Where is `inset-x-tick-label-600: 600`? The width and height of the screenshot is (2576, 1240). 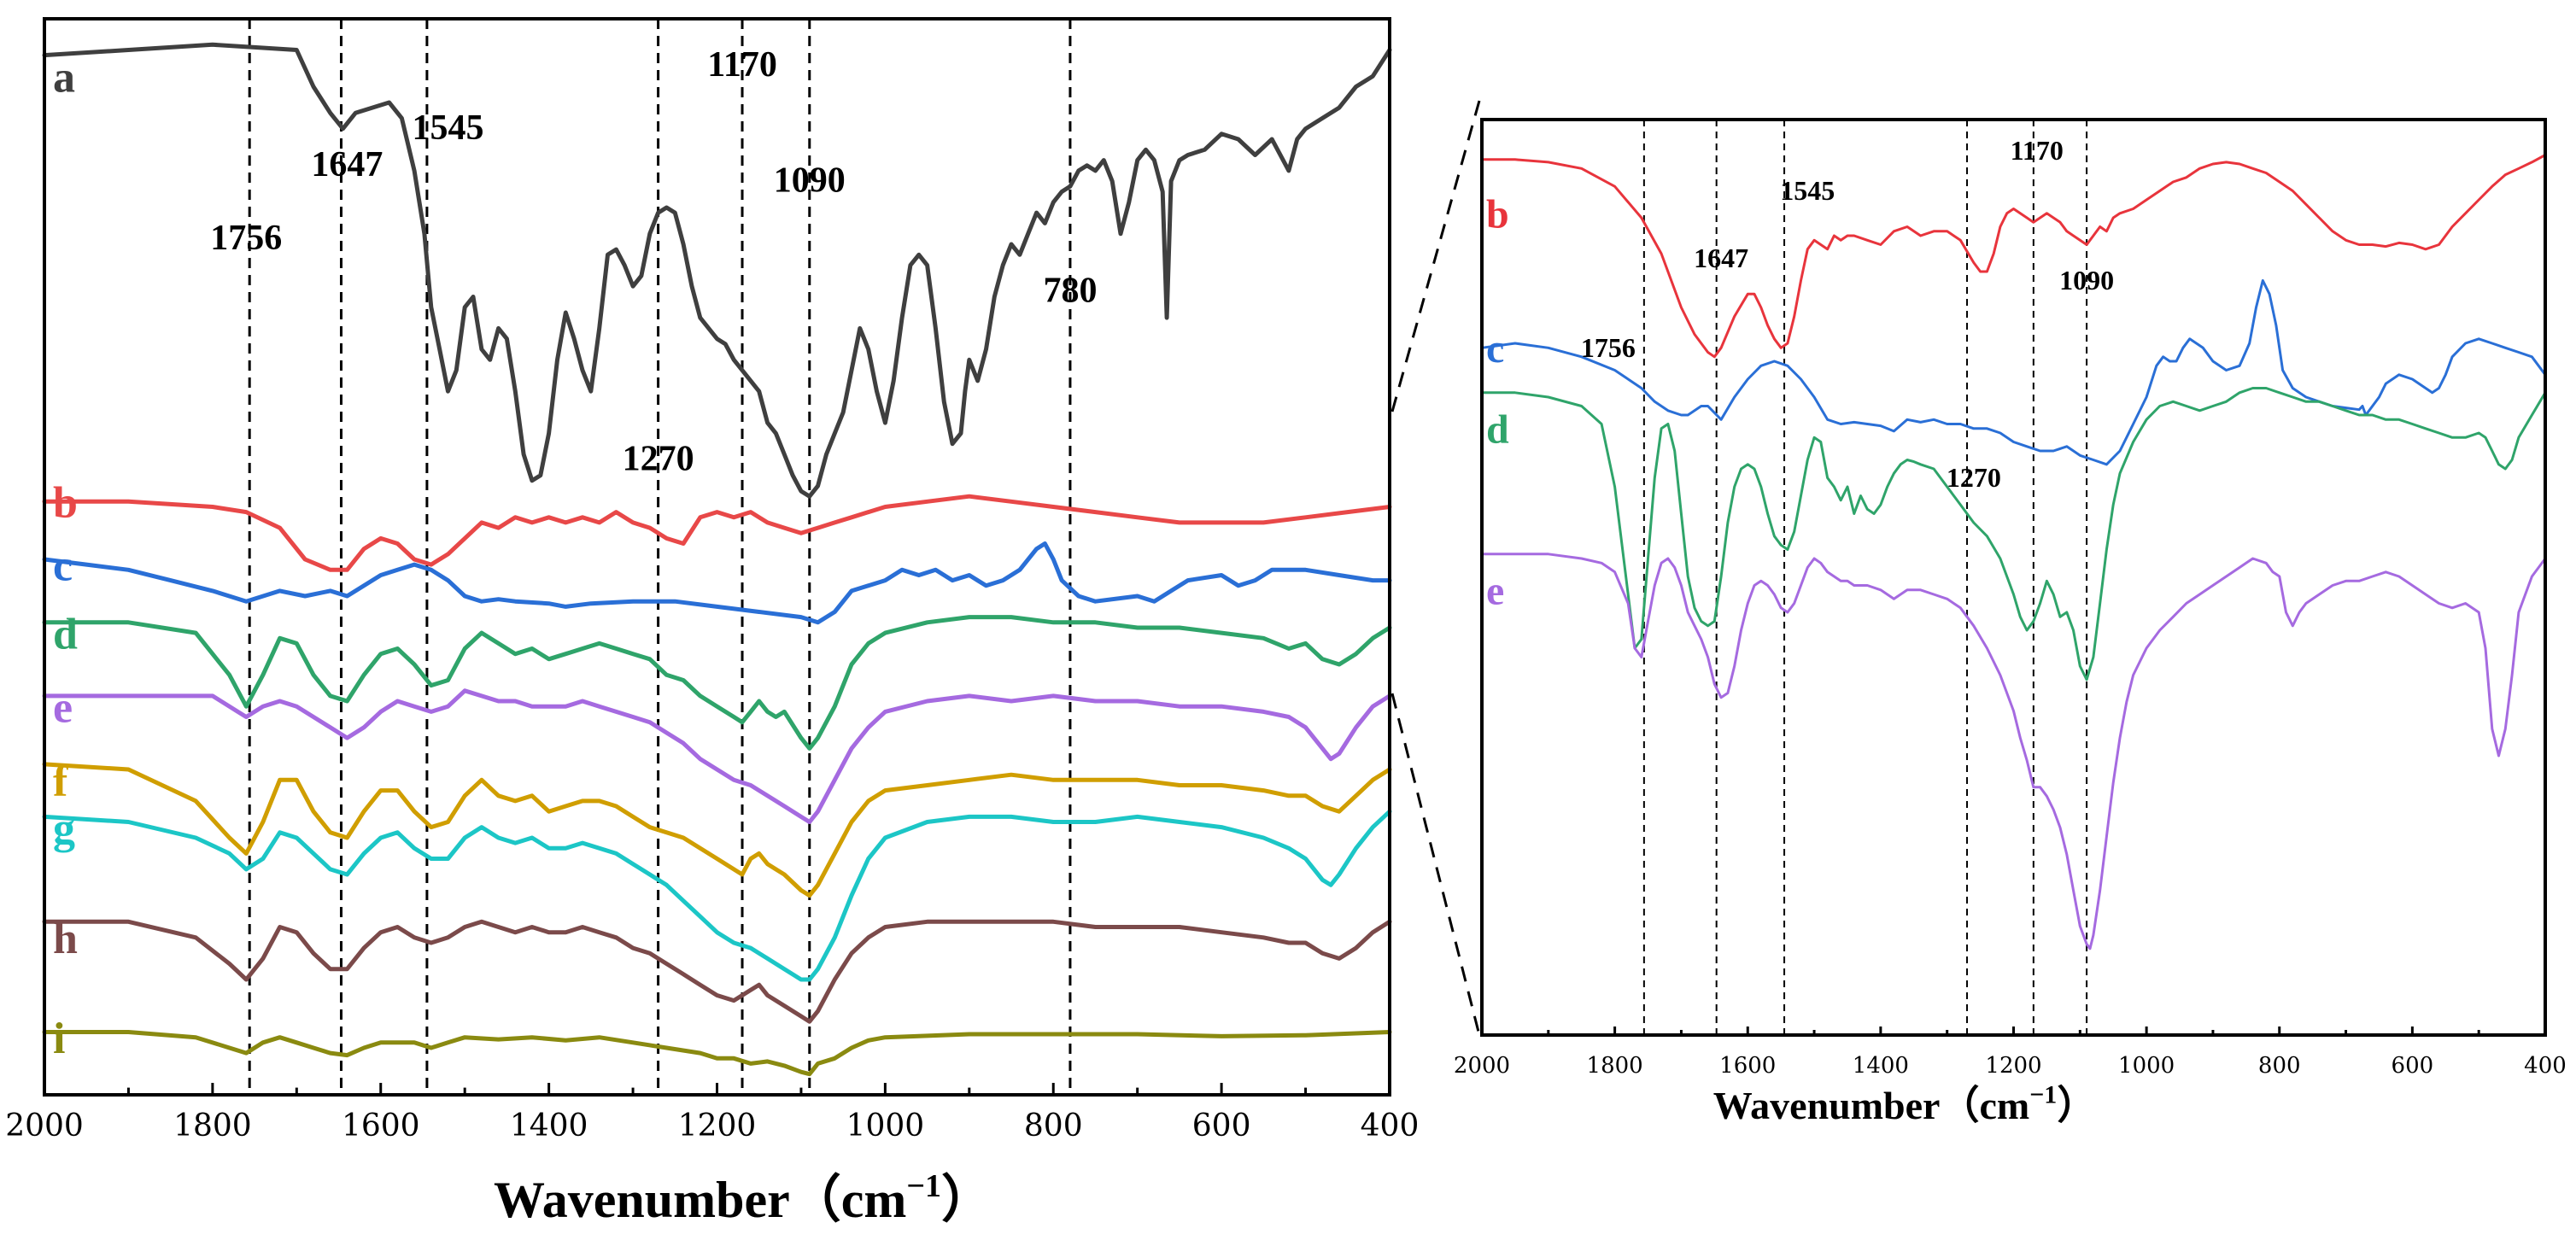 inset-x-tick-label-600: 600 is located at coordinates (2413, 1066).